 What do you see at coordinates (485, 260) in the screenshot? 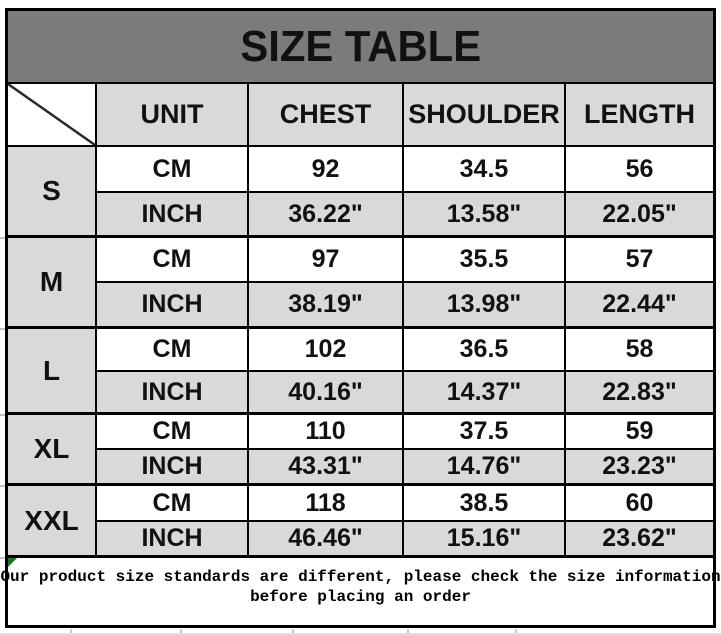
I see `value-cell-cm-shoulder: 35.5` at bounding box center [485, 260].